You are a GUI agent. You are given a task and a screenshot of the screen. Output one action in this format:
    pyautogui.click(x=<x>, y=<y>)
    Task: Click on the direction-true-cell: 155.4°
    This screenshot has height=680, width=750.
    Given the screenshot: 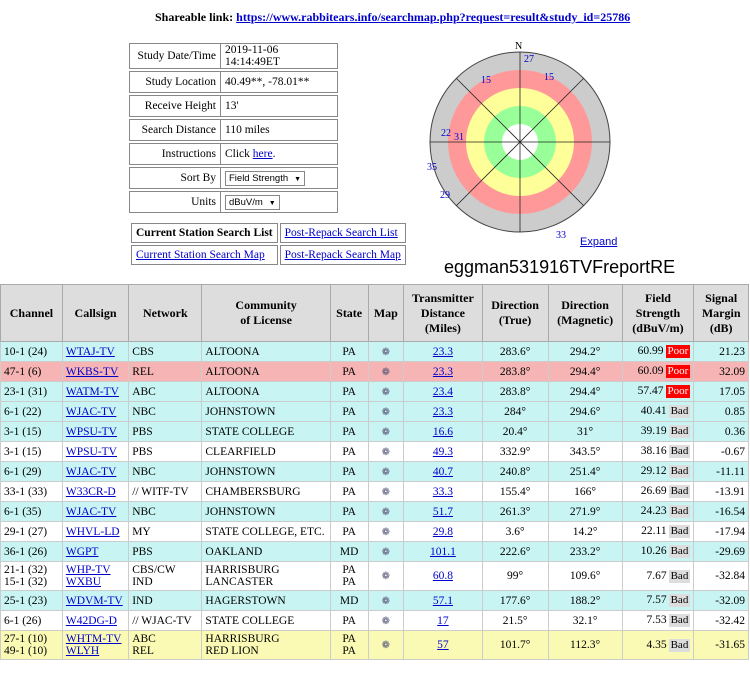 What is the action you would take?
    pyautogui.click(x=515, y=491)
    